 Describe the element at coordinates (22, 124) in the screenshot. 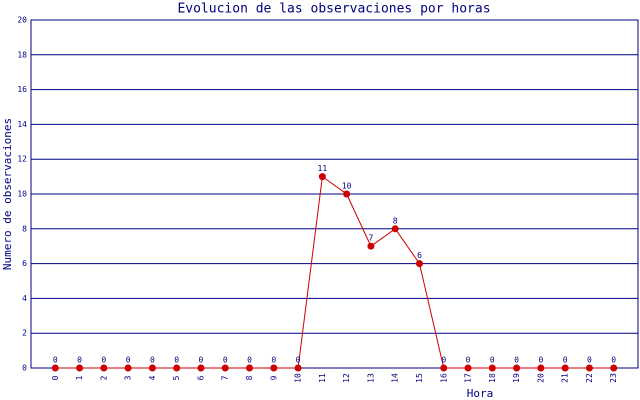

I see `y-tick-label: 14` at that location.